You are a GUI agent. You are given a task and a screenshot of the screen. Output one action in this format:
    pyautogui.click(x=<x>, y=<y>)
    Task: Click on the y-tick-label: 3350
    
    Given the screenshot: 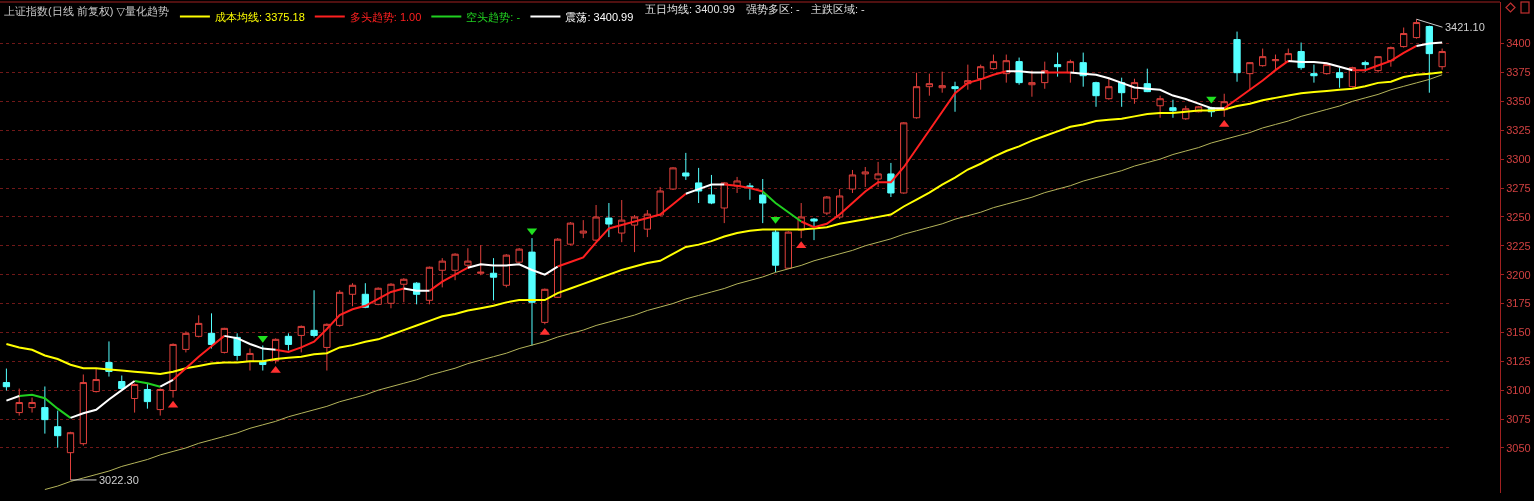 What is the action you would take?
    pyautogui.click(x=1518, y=101)
    